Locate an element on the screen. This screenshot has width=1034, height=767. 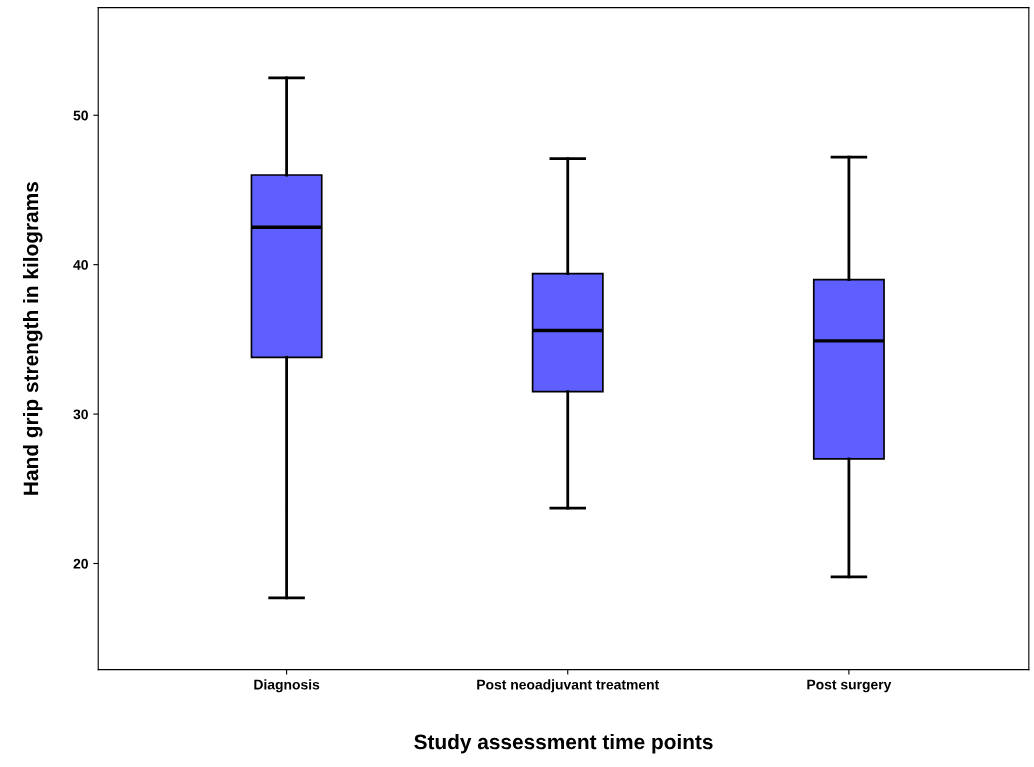
y-axis-title: Hand grip strength in kilograms is located at coordinates (32, 338).